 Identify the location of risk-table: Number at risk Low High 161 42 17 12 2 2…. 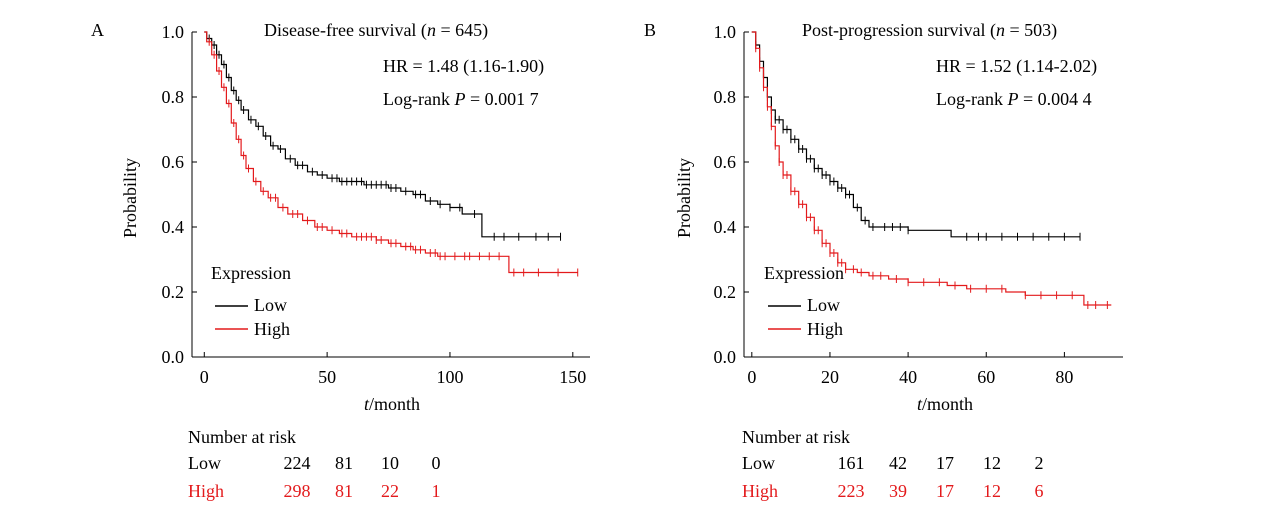
(893, 464).